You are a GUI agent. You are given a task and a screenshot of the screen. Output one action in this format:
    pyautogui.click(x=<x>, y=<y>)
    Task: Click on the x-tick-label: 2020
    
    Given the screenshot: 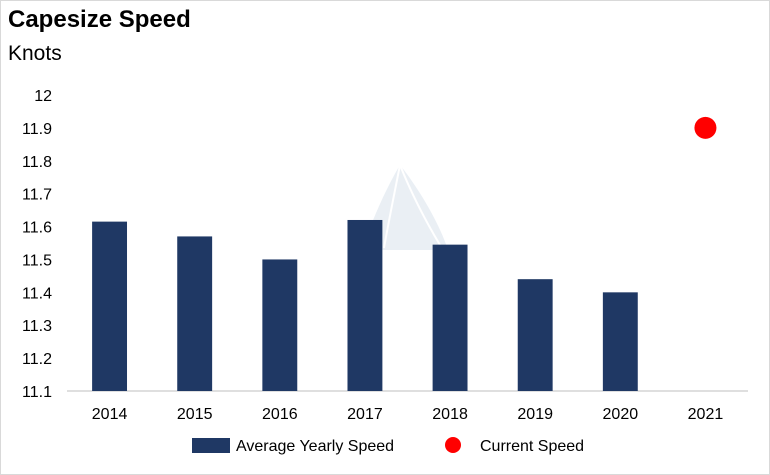 What is the action you would take?
    pyautogui.click(x=621, y=414)
    